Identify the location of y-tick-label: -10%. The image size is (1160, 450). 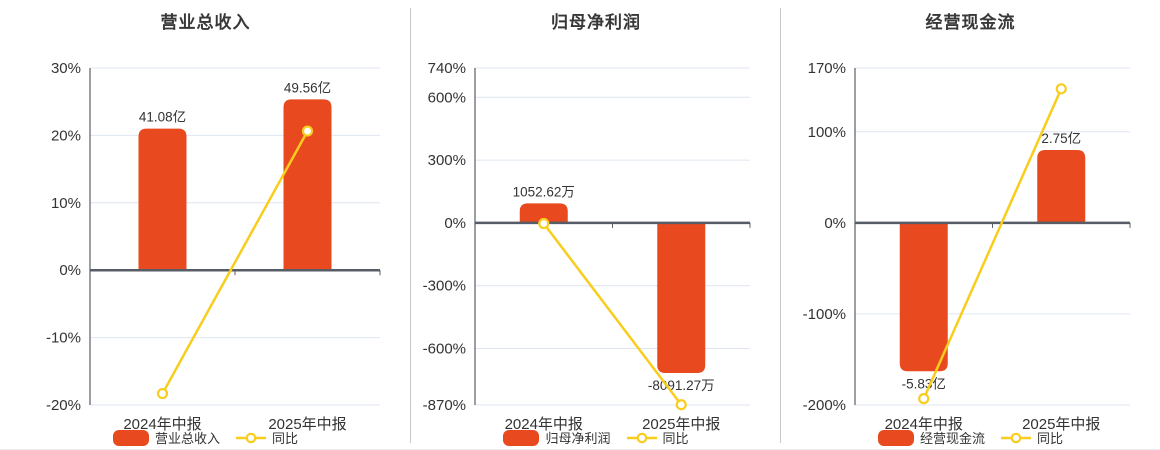
(63, 338).